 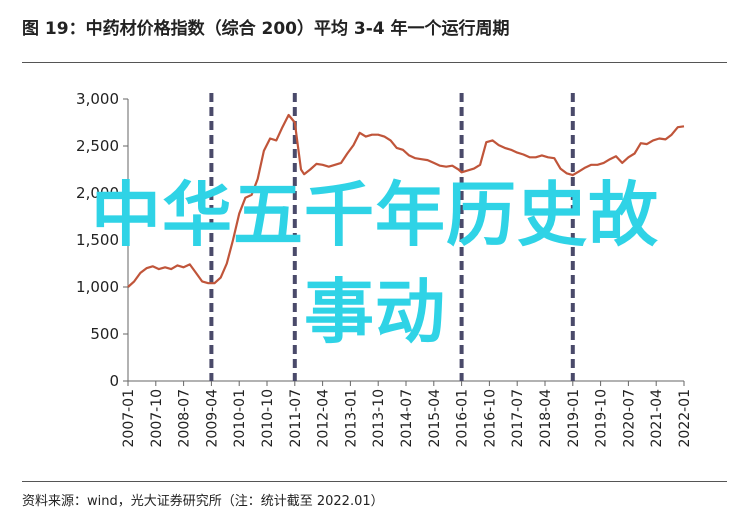 I want to click on x-tick-label: 2020-07, so click(x=629, y=418).